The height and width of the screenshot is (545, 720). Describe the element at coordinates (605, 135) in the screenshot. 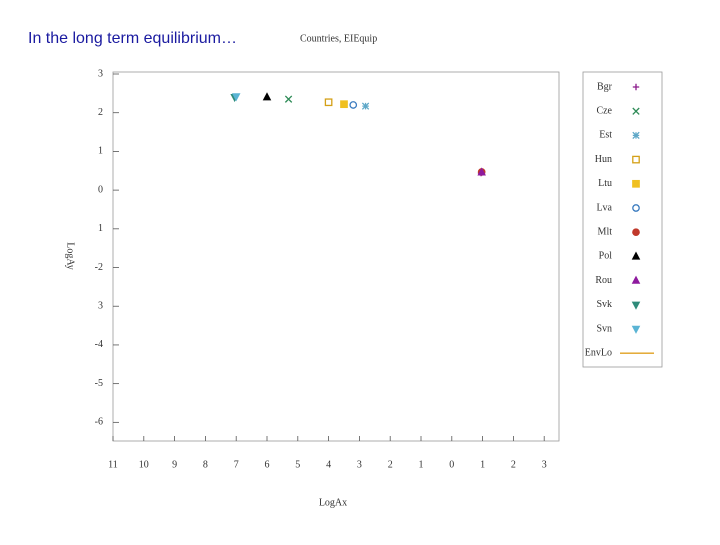

I see `legend-label: Est` at that location.